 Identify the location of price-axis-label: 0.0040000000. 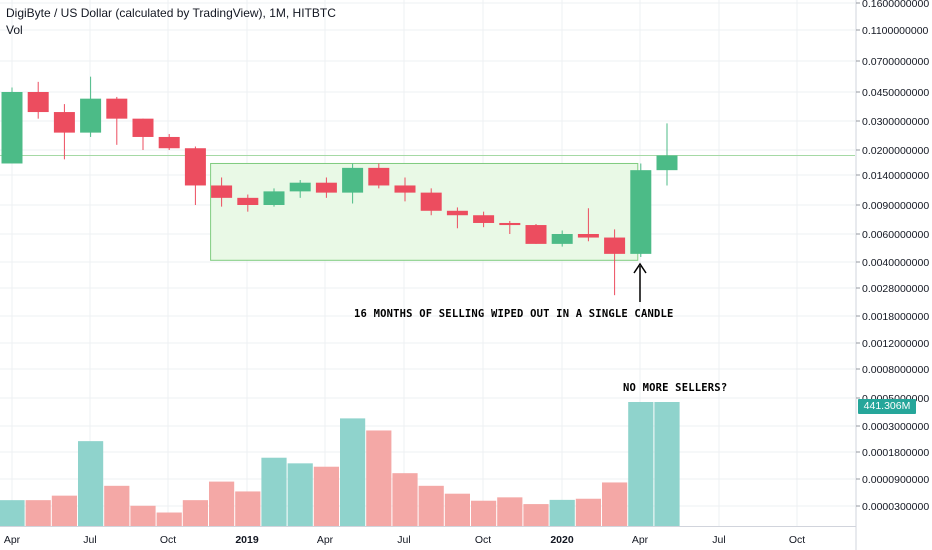
(895, 263).